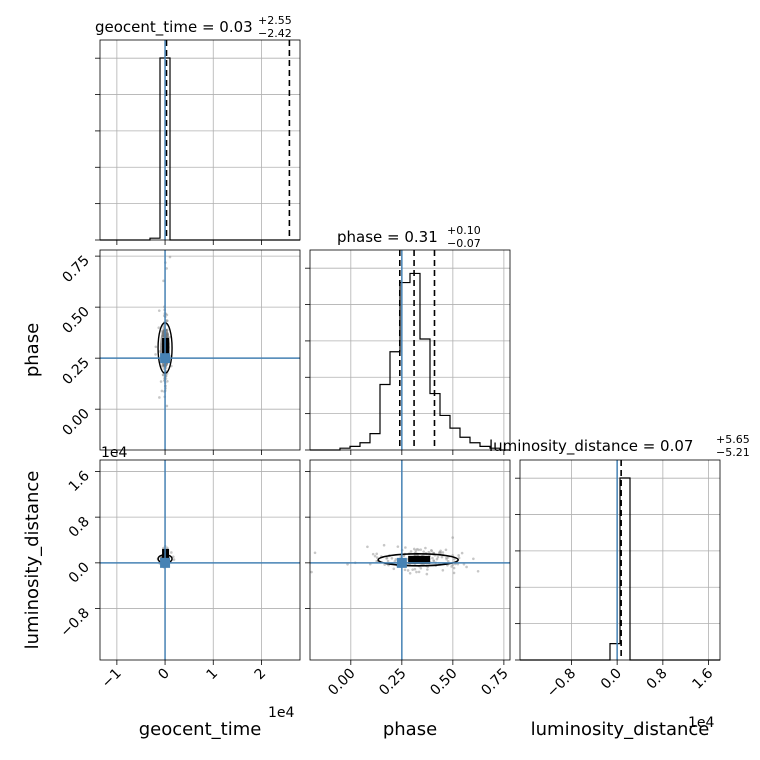  What do you see at coordinates (275, 33) in the screenshot?
I see `title-geocent-time-minus: −2.42` at bounding box center [275, 33].